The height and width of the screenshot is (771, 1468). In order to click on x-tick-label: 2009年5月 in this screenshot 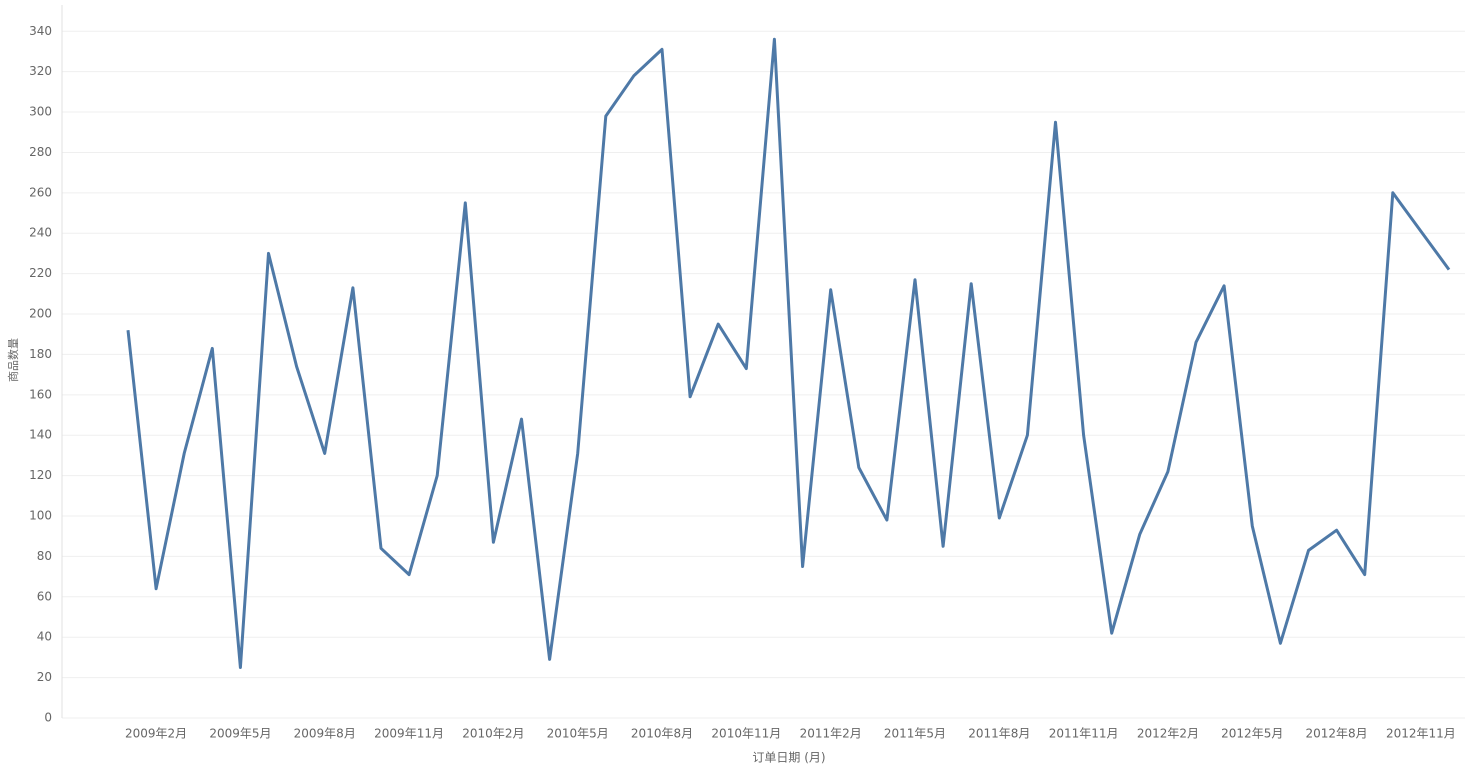, I will do `click(240, 734)`.